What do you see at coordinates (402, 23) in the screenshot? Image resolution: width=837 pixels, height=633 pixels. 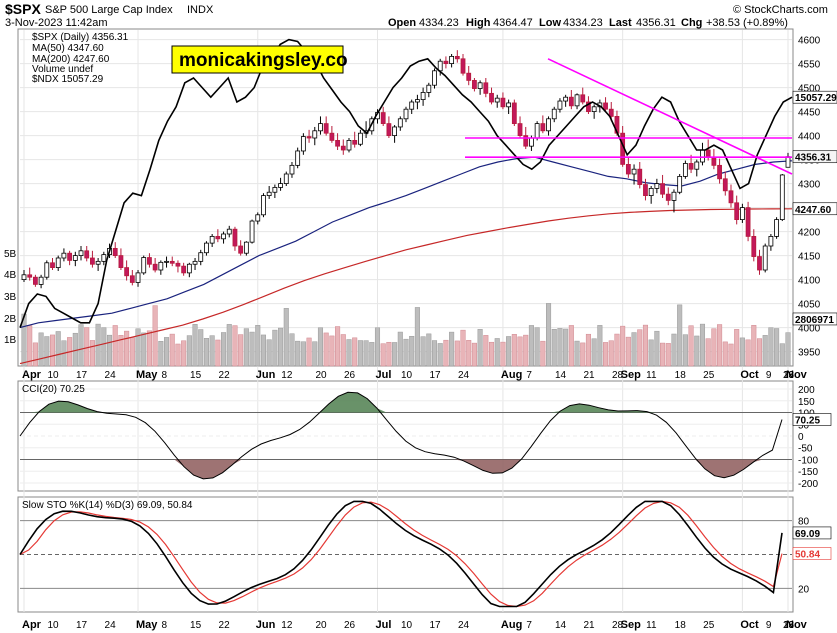 I see `header-open-label: Open` at bounding box center [402, 23].